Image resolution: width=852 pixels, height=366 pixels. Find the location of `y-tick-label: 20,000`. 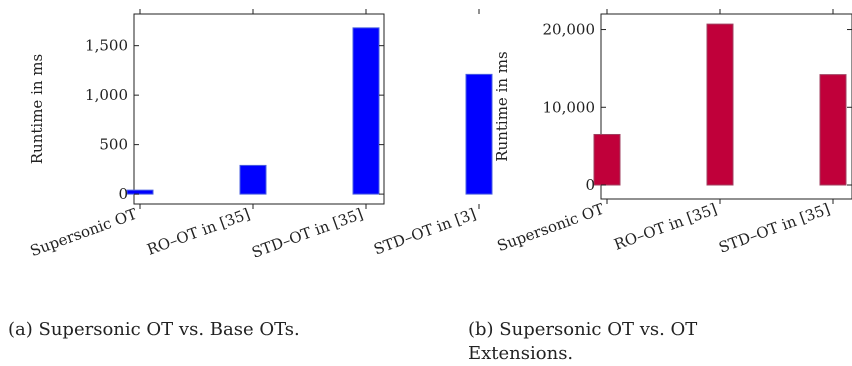

y-tick-label: 20,000 is located at coordinates (569, 30).